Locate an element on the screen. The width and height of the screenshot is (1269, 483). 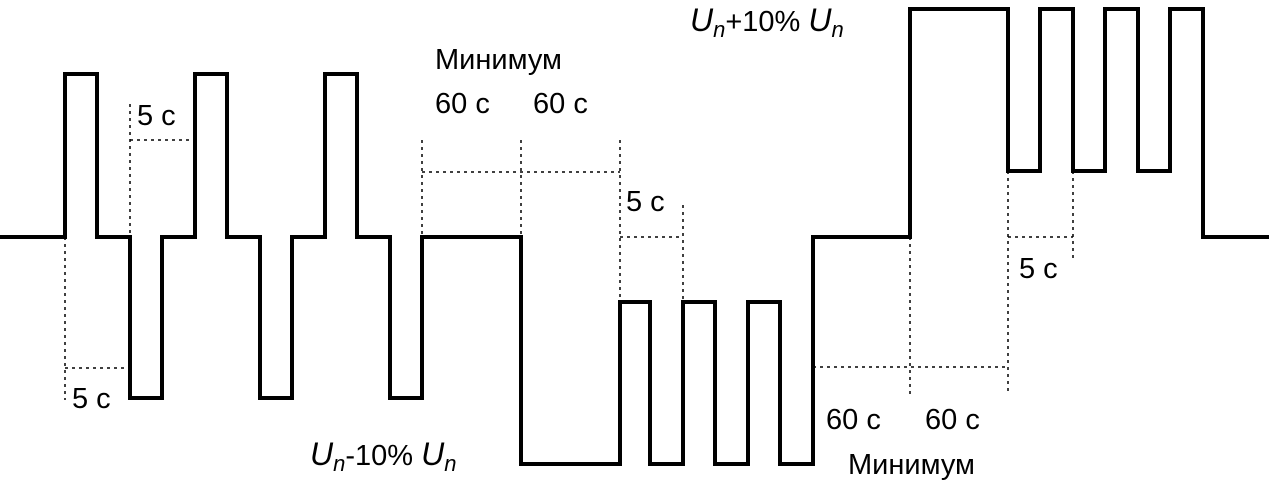
timing-guide-5s-right is located at coordinates (1041, 216).